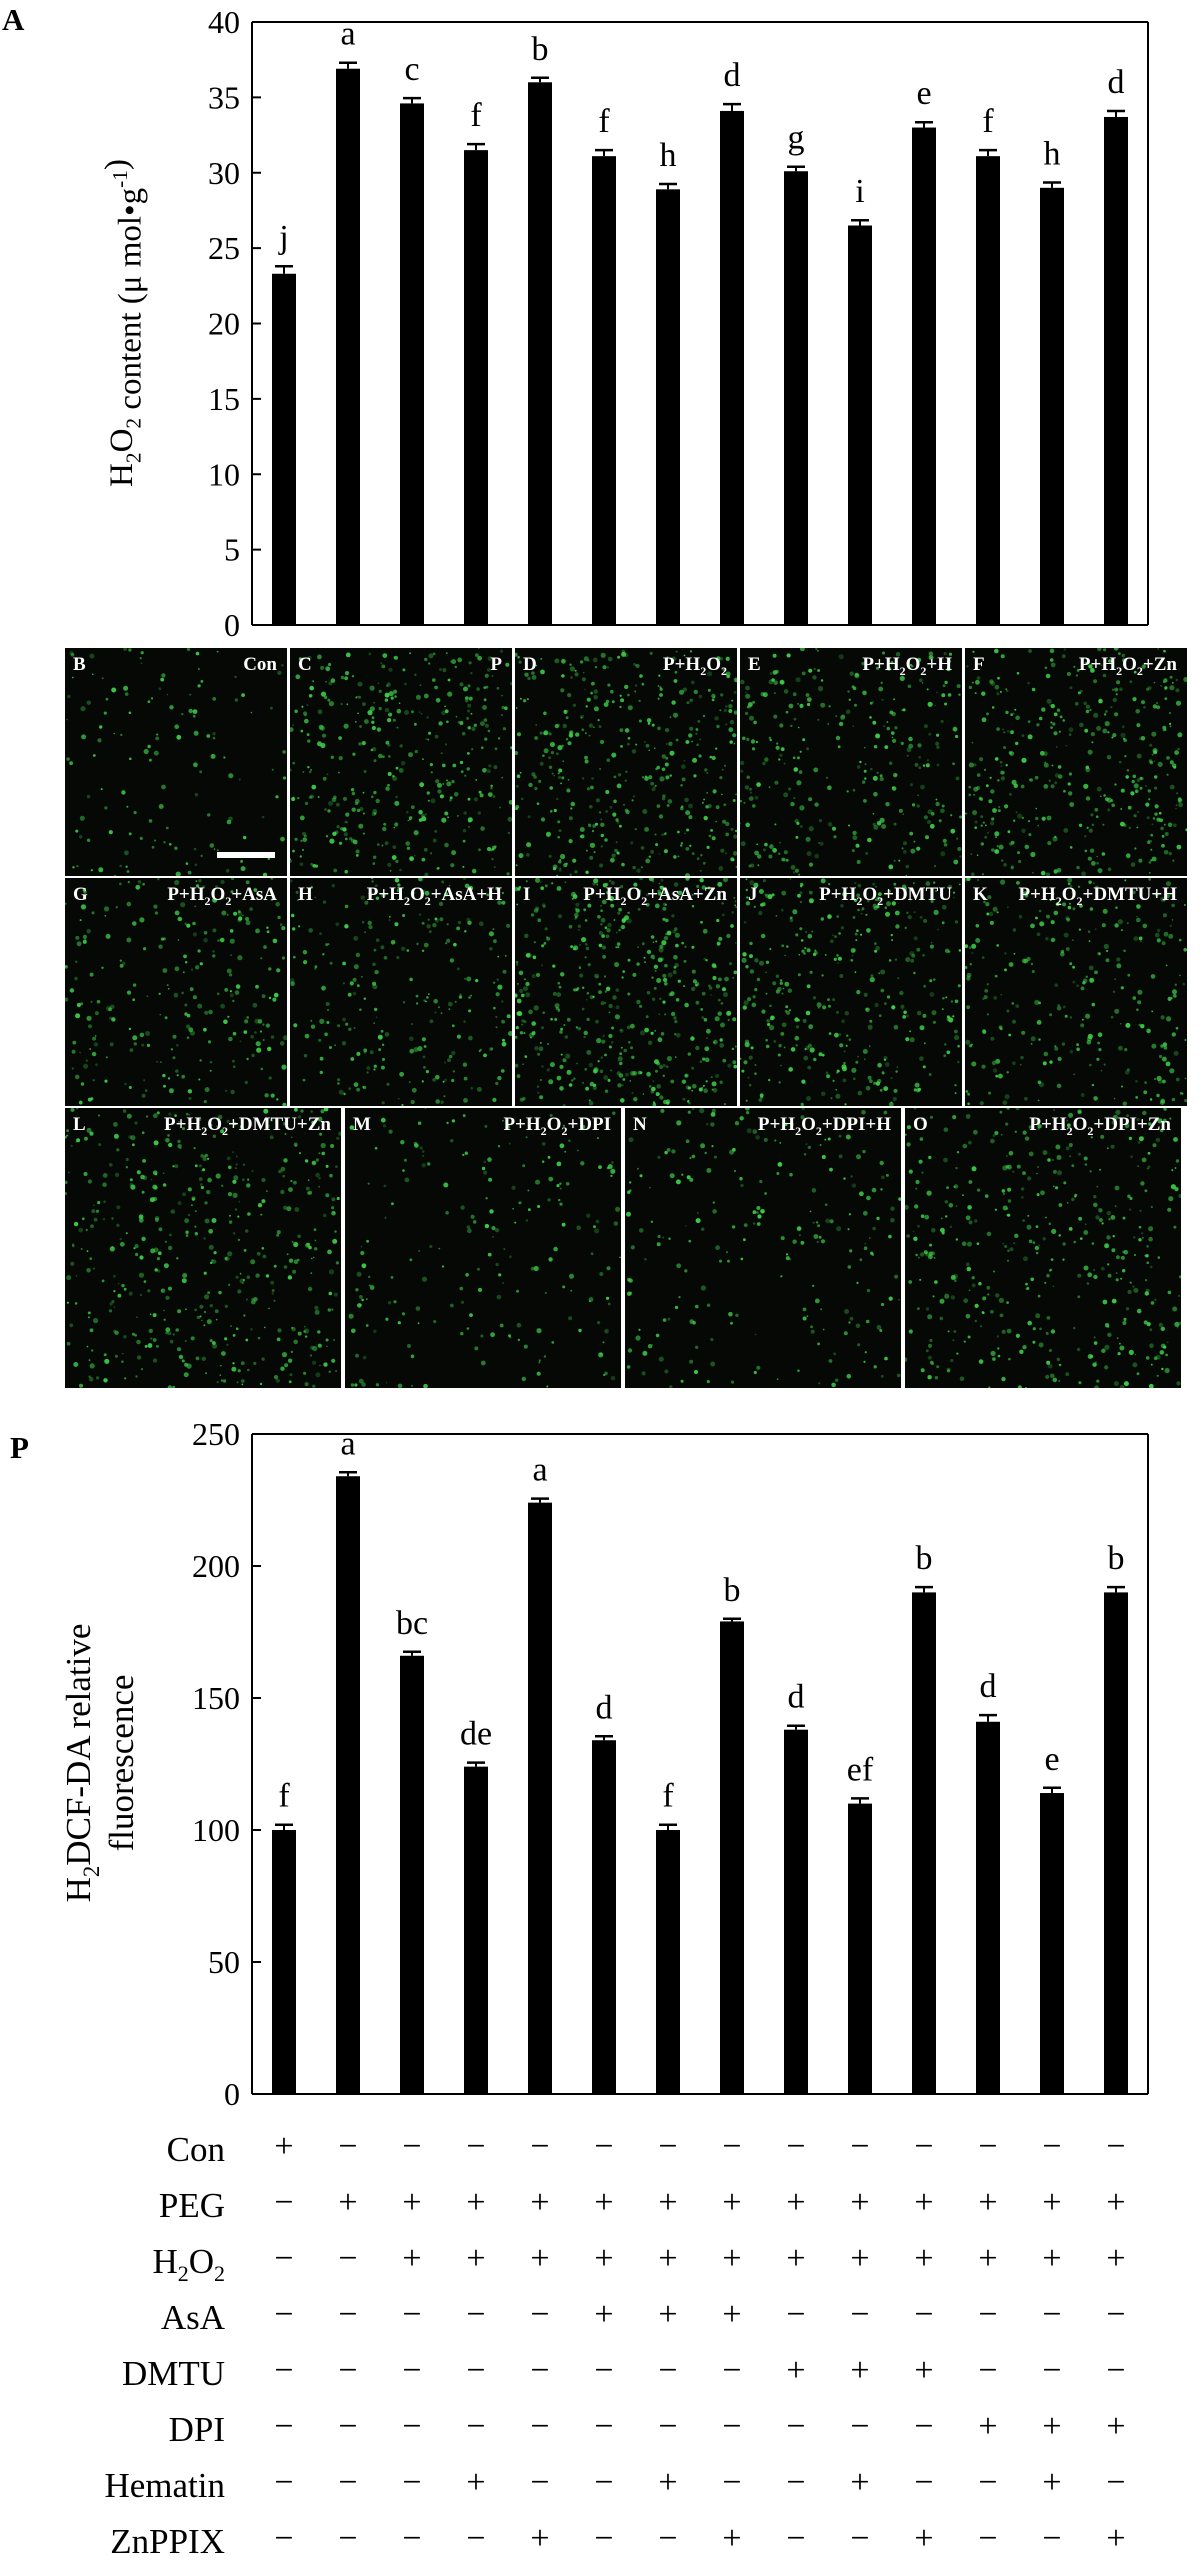  What do you see at coordinates (557, 1126) in the screenshot?
I see `micrograph-label: P+H2O2+DPI` at bounding box center [557, 1126].